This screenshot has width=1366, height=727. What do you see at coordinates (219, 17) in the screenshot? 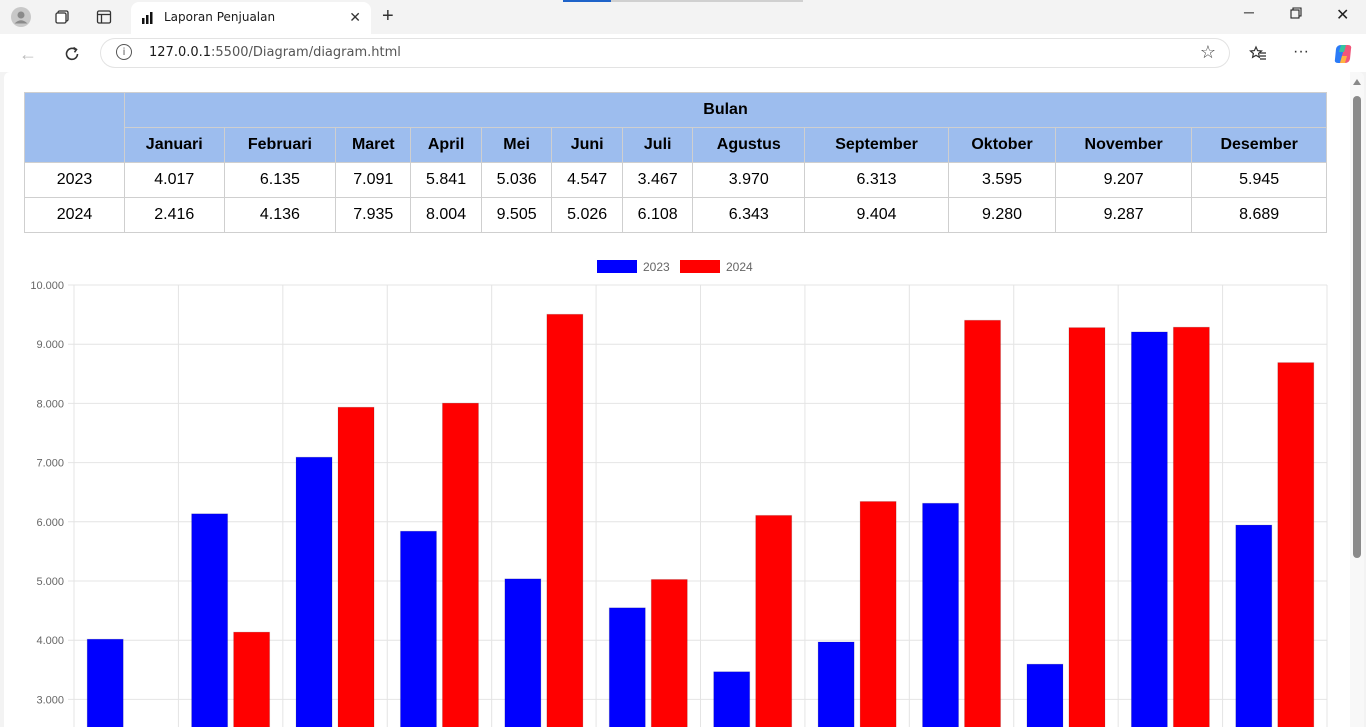
I see `tab-title: Laporan Penjualan` at bounding box center [219, 17].